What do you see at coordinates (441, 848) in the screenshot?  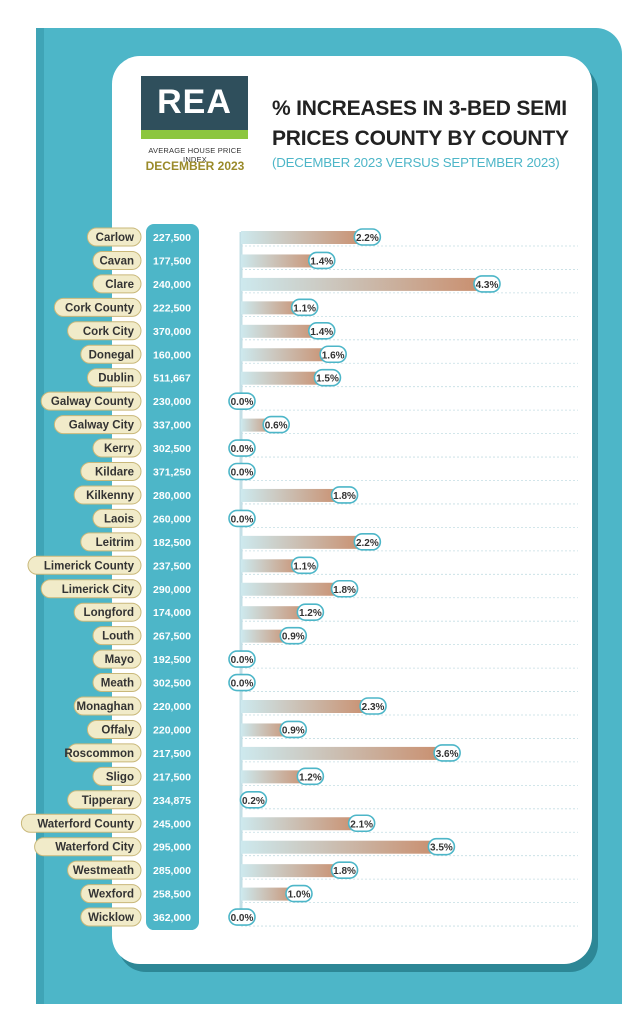 I see `value-label: 3.5%` at bounding box center [441, 848].